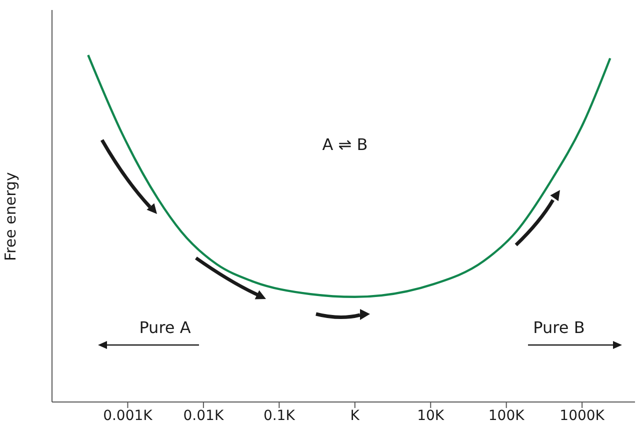 The width and height of the screenshot is (638, 429). Describe the element at coordinates (345, 144) in the screenshot. I see `annotation: A ⇌ B` at that location.